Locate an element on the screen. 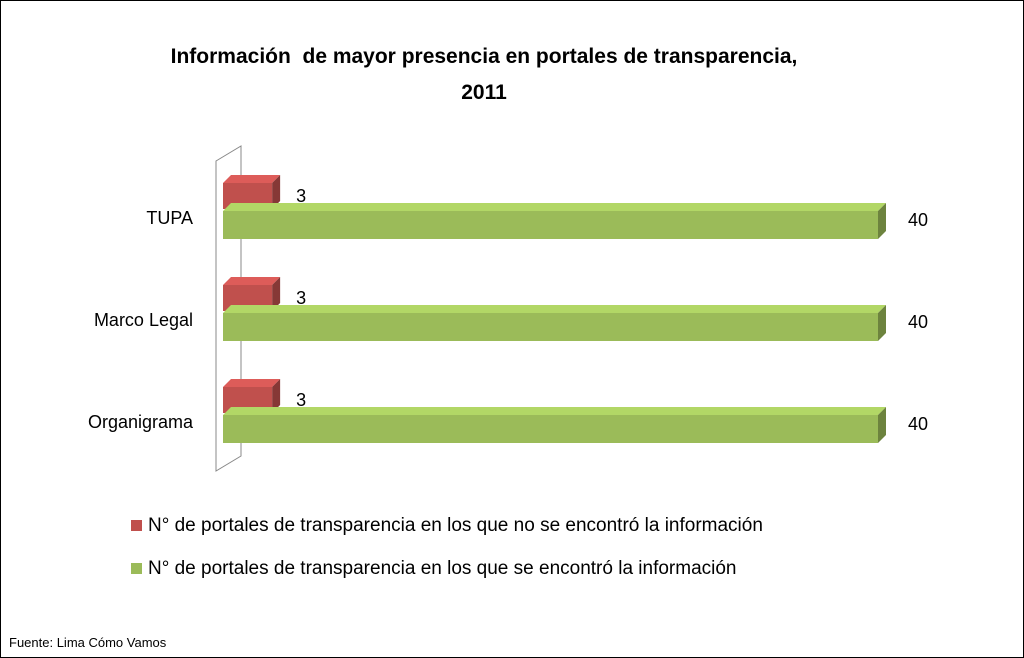 Image resolution: width=1024 pixels, height=658 pixels. source: Fuente: Lima Cómo Vamos is located at coordinates (88, 642).